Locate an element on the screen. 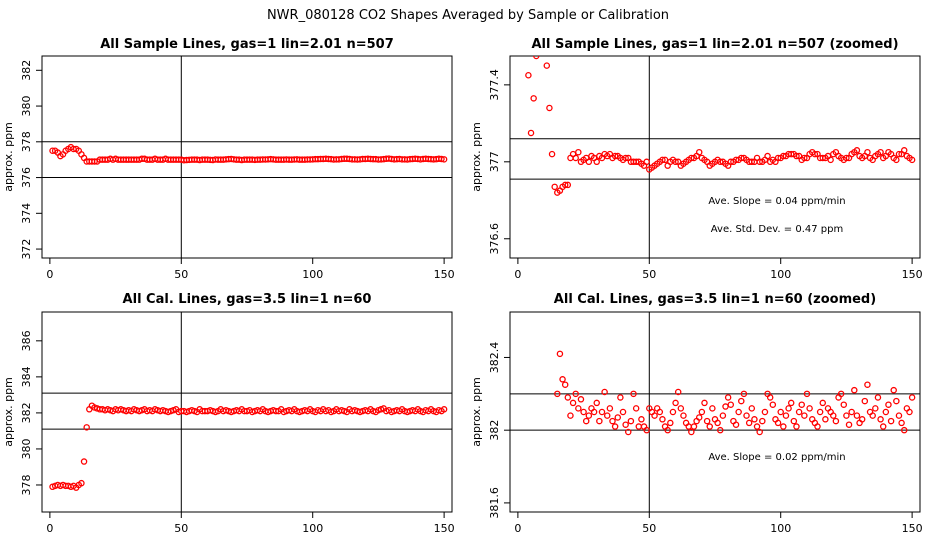 This screenshot has width=936, height=540. x-tick-label: 100 is located at coordinates (312, 528).